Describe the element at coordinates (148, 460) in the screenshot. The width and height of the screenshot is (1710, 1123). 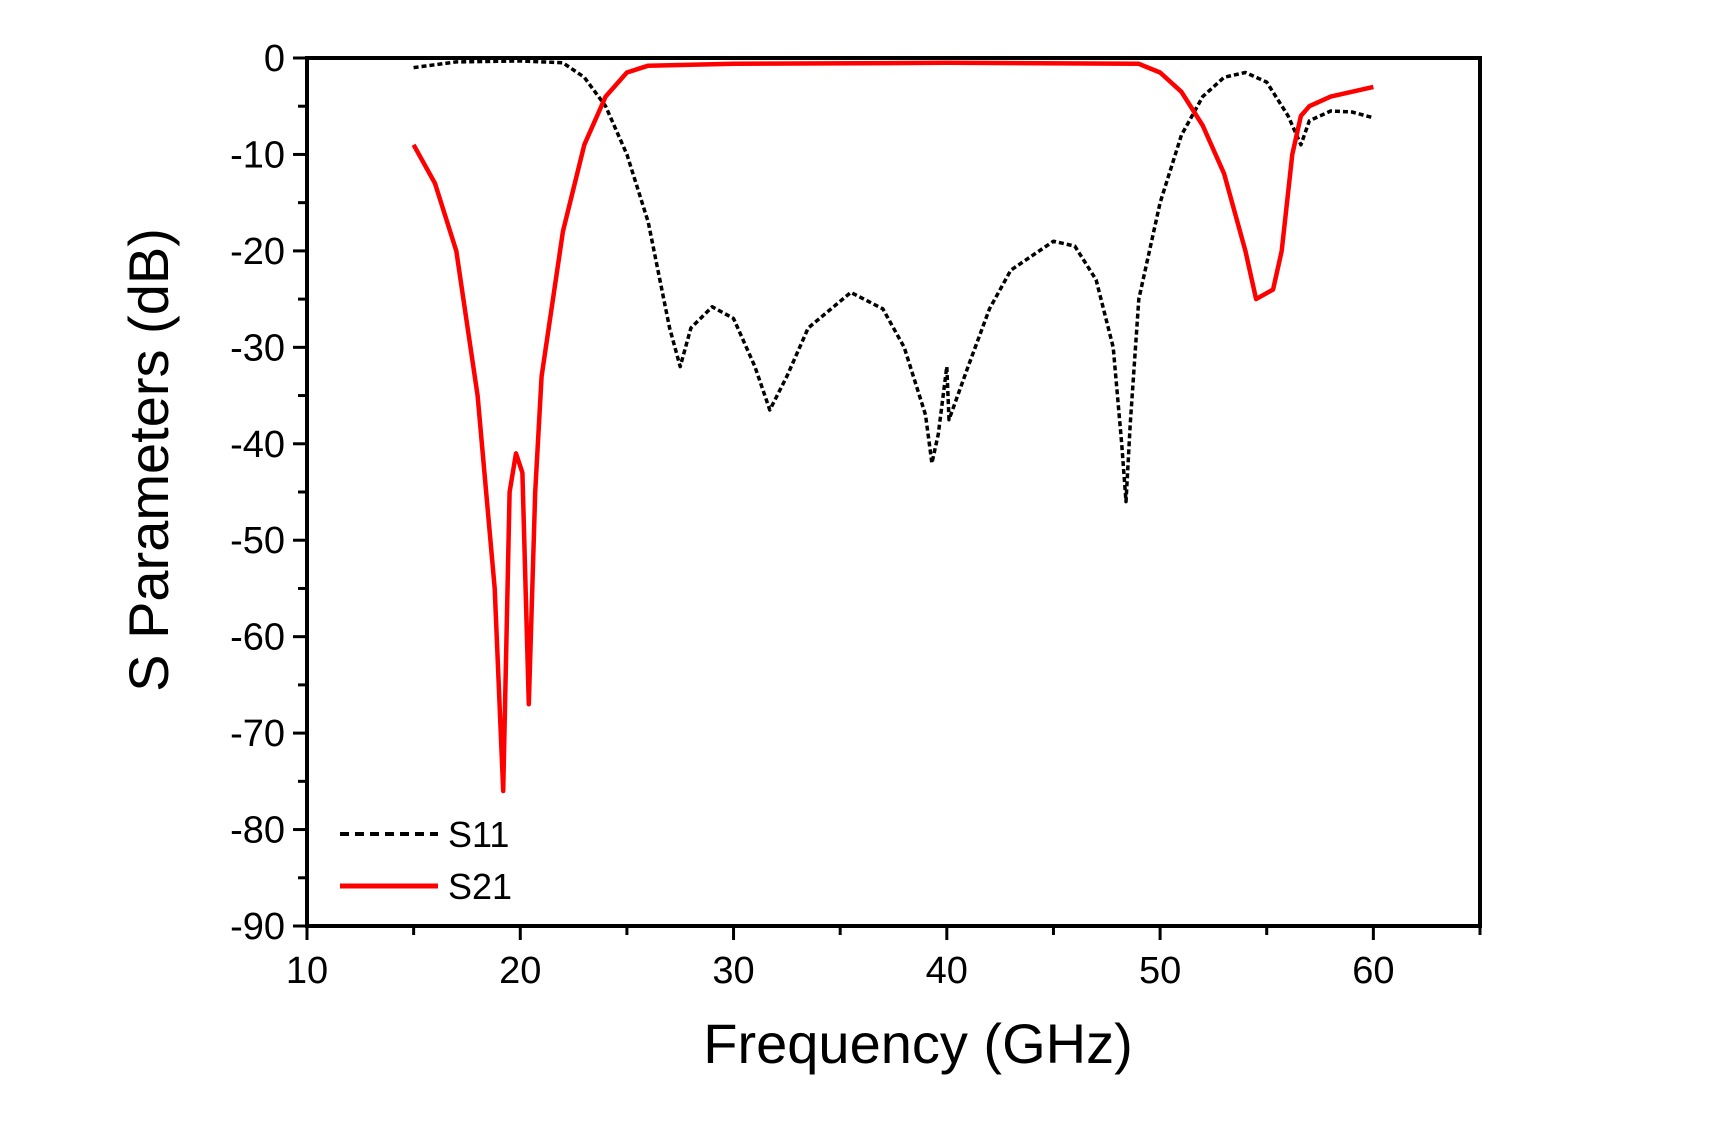
I see `y-axis-title: S Parameters (dB)` at that location.